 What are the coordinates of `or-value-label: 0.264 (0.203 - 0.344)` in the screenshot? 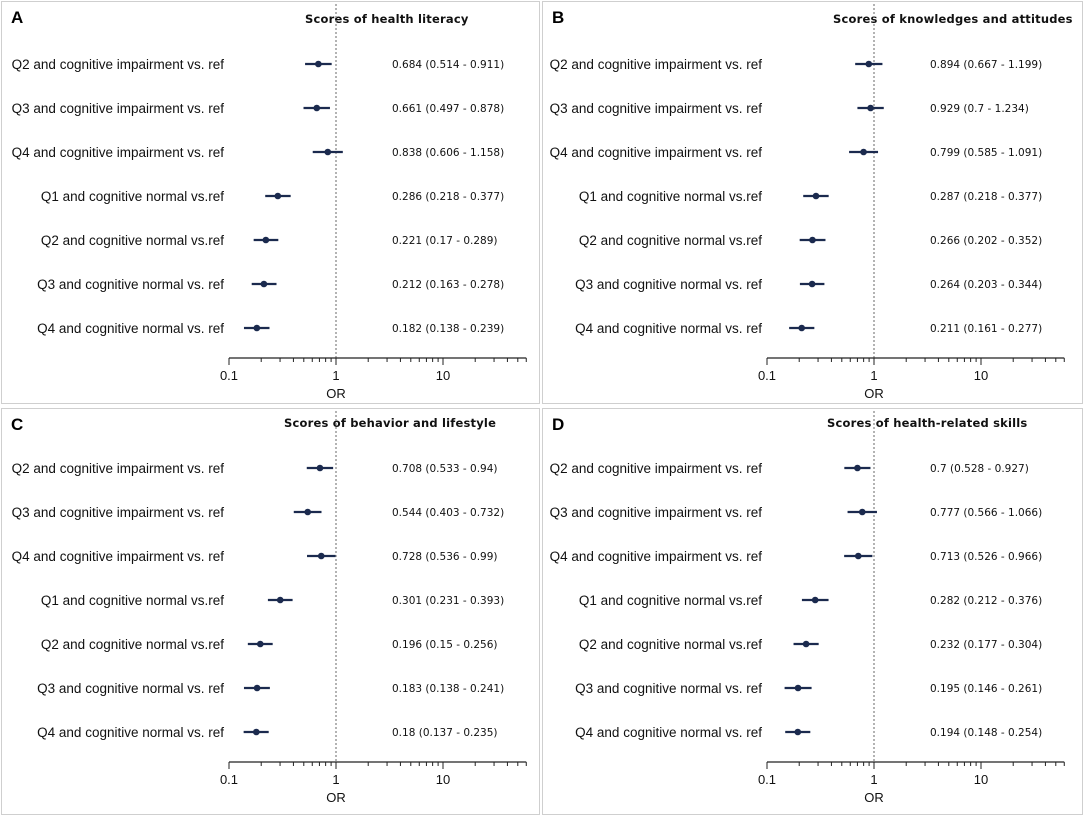 It's located at (986, 285).